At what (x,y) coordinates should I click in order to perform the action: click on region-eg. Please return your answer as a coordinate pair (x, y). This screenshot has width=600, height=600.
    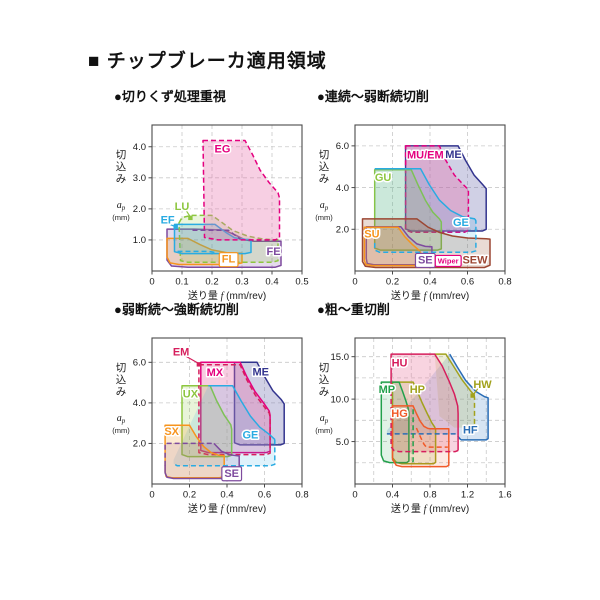
    Looking at the image, I should click on (241, 190).